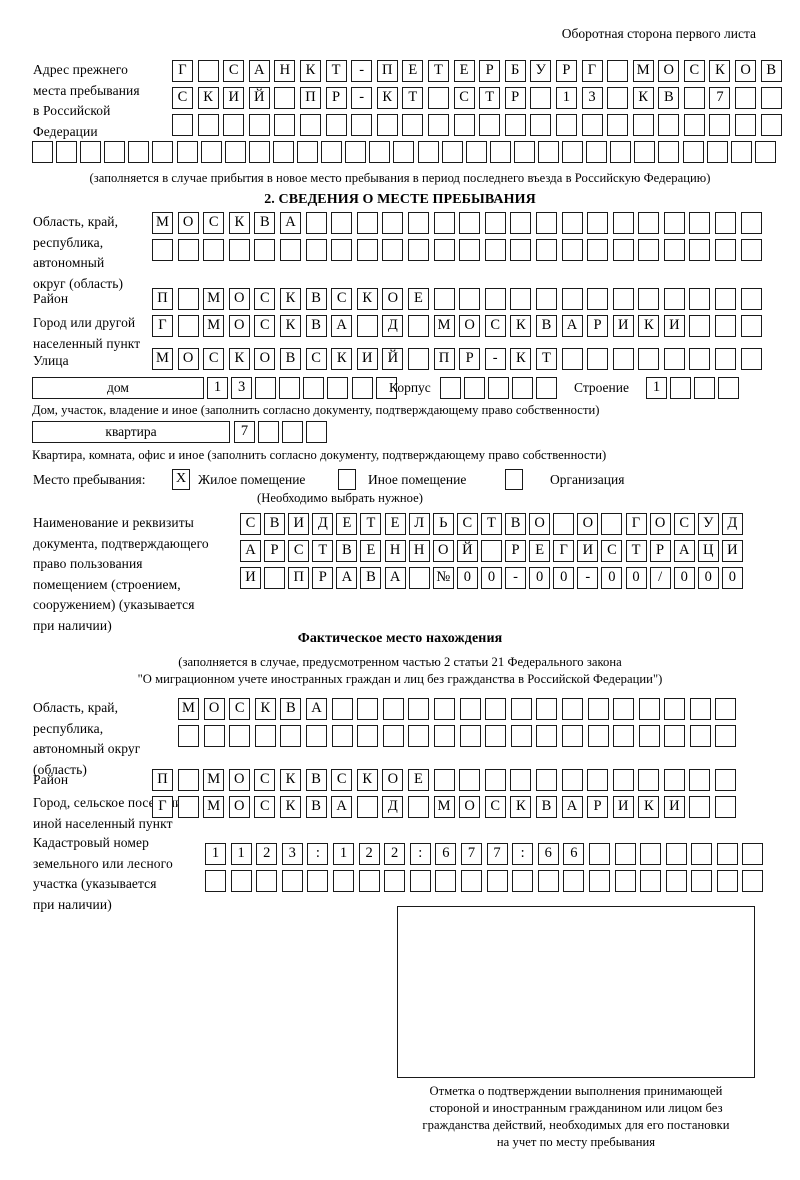 Image resolution: width=800 pixels, height=1180 pixels. What do you see at coordinates (443, 524) in the screenshot?
I see `form-cell: Ь` at bounding box center [443, 524].